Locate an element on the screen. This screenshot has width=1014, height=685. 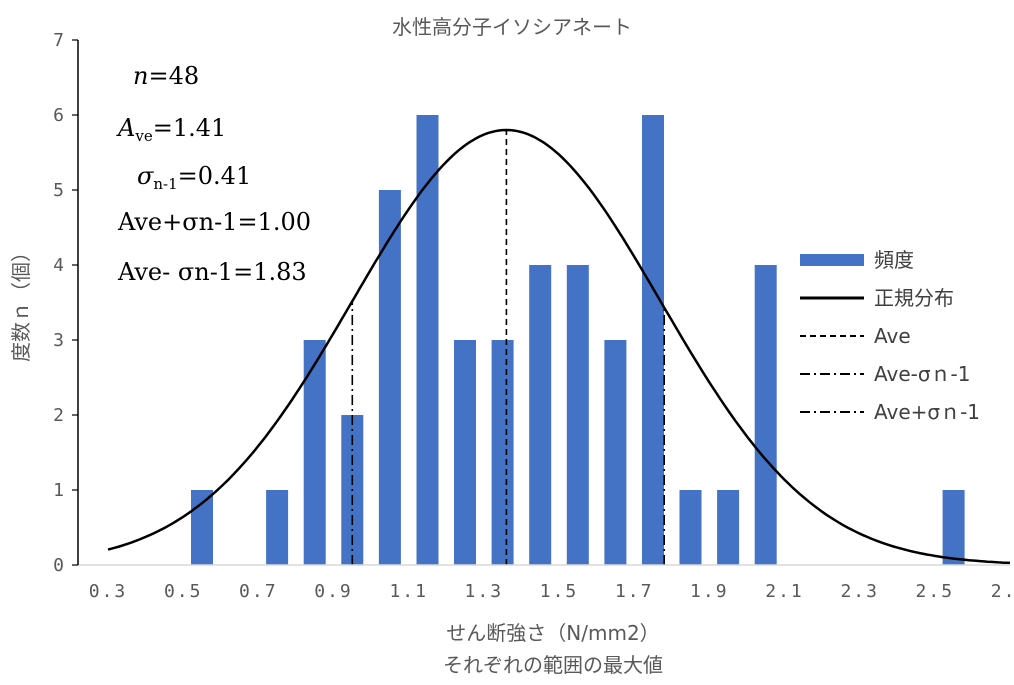
x-tick-label-2.5: 2.5 is located at coordinates (935, 591).